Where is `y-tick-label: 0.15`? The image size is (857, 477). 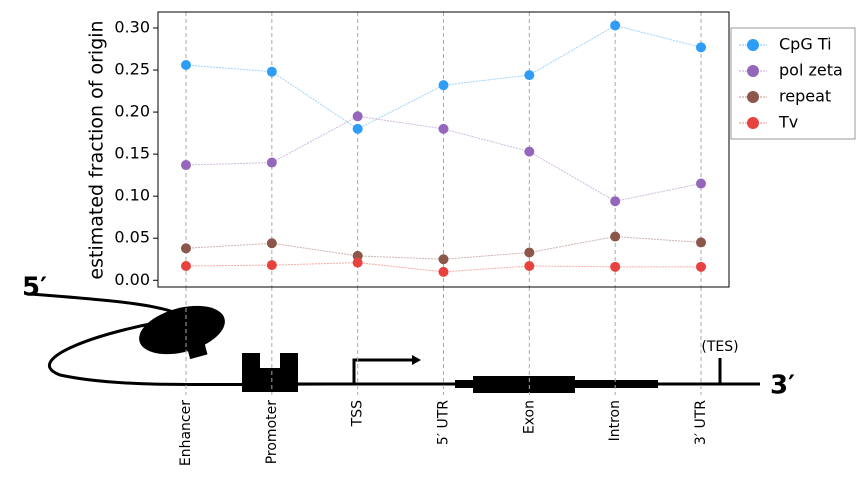 y-tick-label: 0.15 is located at coordinates (132, 153).